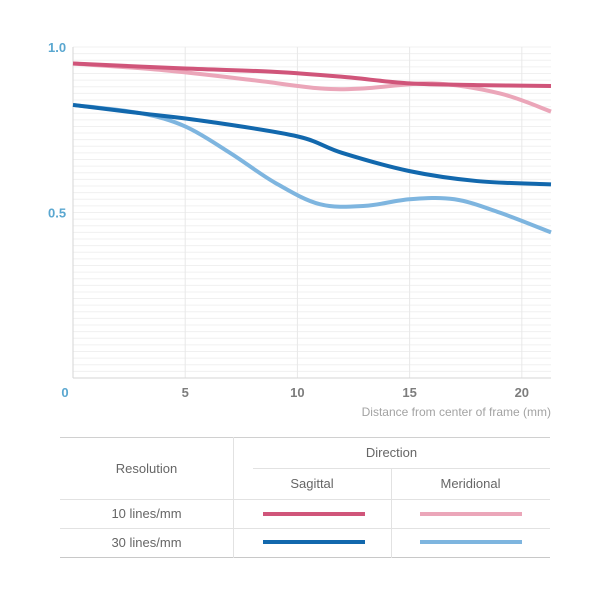  What do you see at coordinates (57, 213) in the screenshot?
I see `y-tick-label: 0.5` at bounding box center [57, 213].